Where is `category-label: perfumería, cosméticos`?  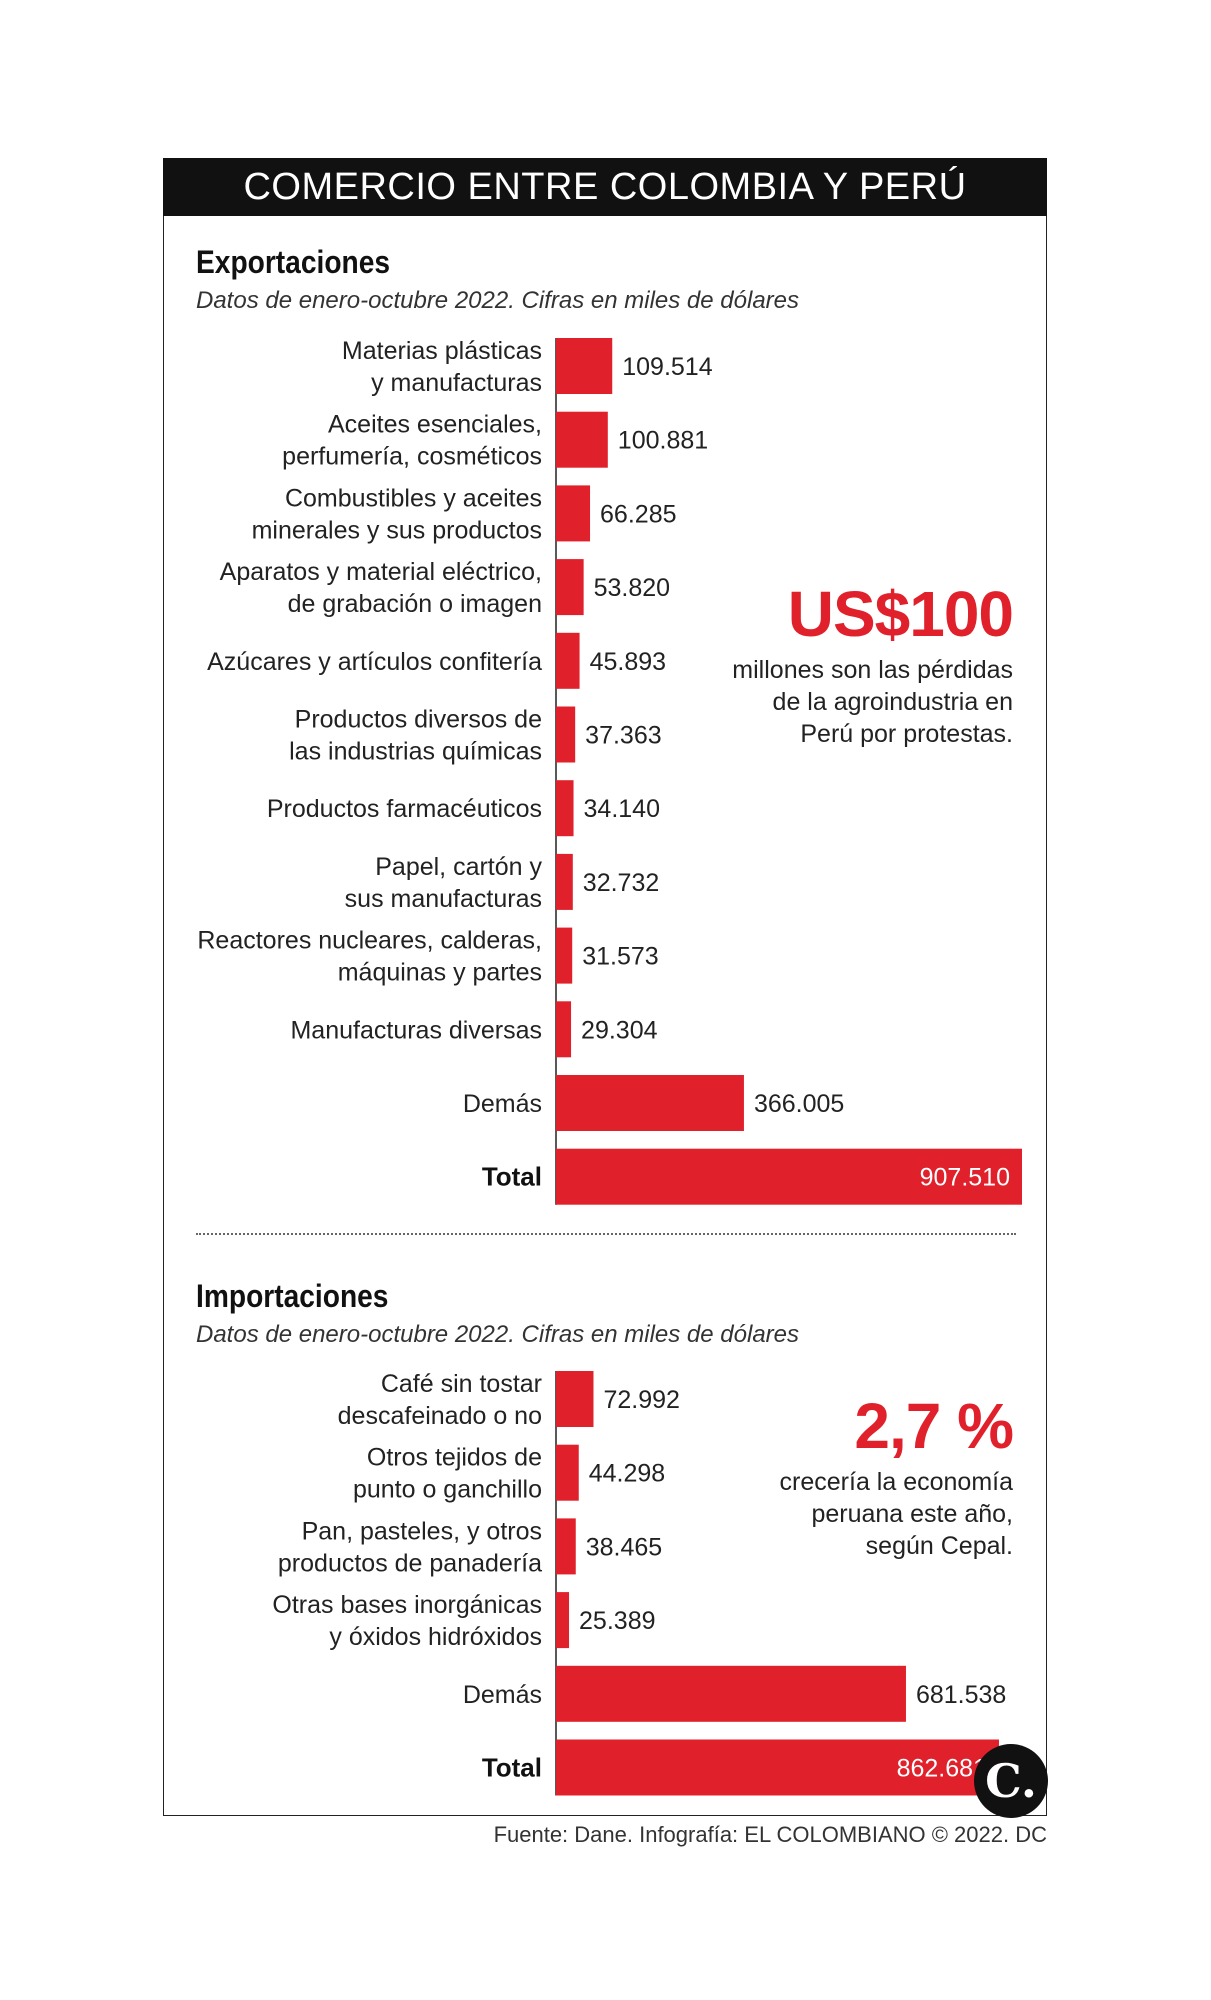 category-label: perfumería, cosméticos is located at coordinates (412, 457).